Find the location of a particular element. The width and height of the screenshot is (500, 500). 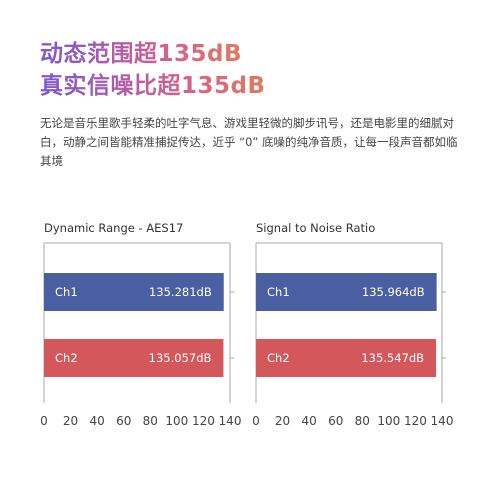

chart-0-x-tick-100: 100 is located at coordinates (176, 421).